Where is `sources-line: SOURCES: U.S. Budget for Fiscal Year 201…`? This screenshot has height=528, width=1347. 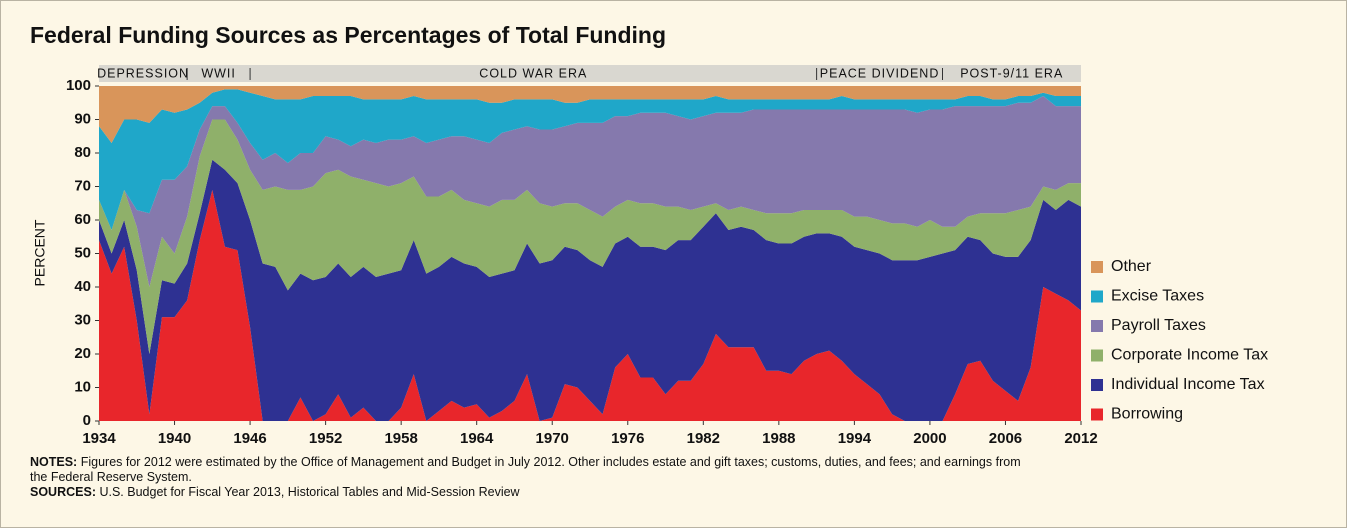
sources-line: SOURCES: U.S. Budget for Fiscal Year 201… is located at coordinates (535, 492).